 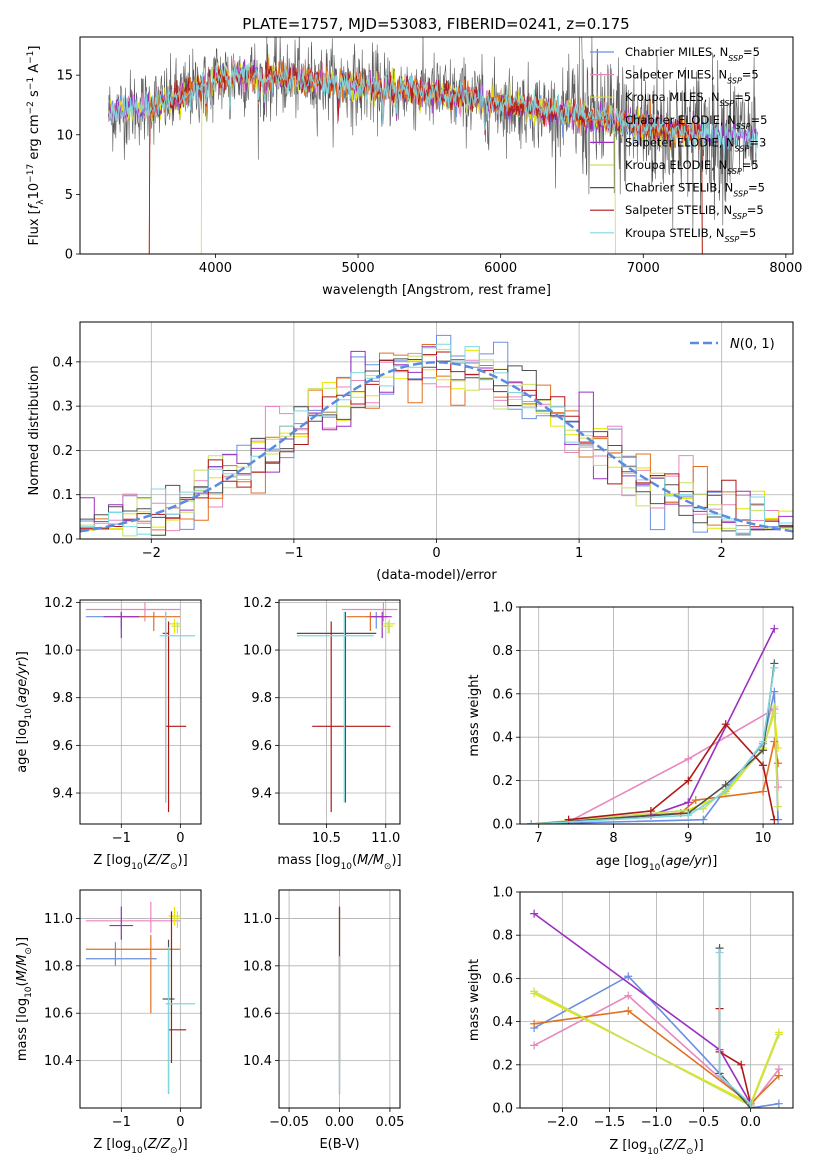 I want to click on y-tick-label: 10.8, so click(x=257, y=966).